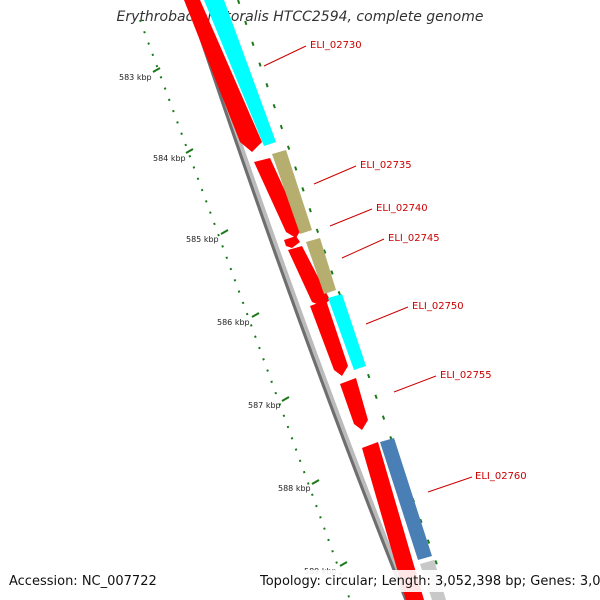 The height and width of the screenshot is (600, 600). I want to click on gene-label-eli-02740: ELI_02740, so click(402, 208).